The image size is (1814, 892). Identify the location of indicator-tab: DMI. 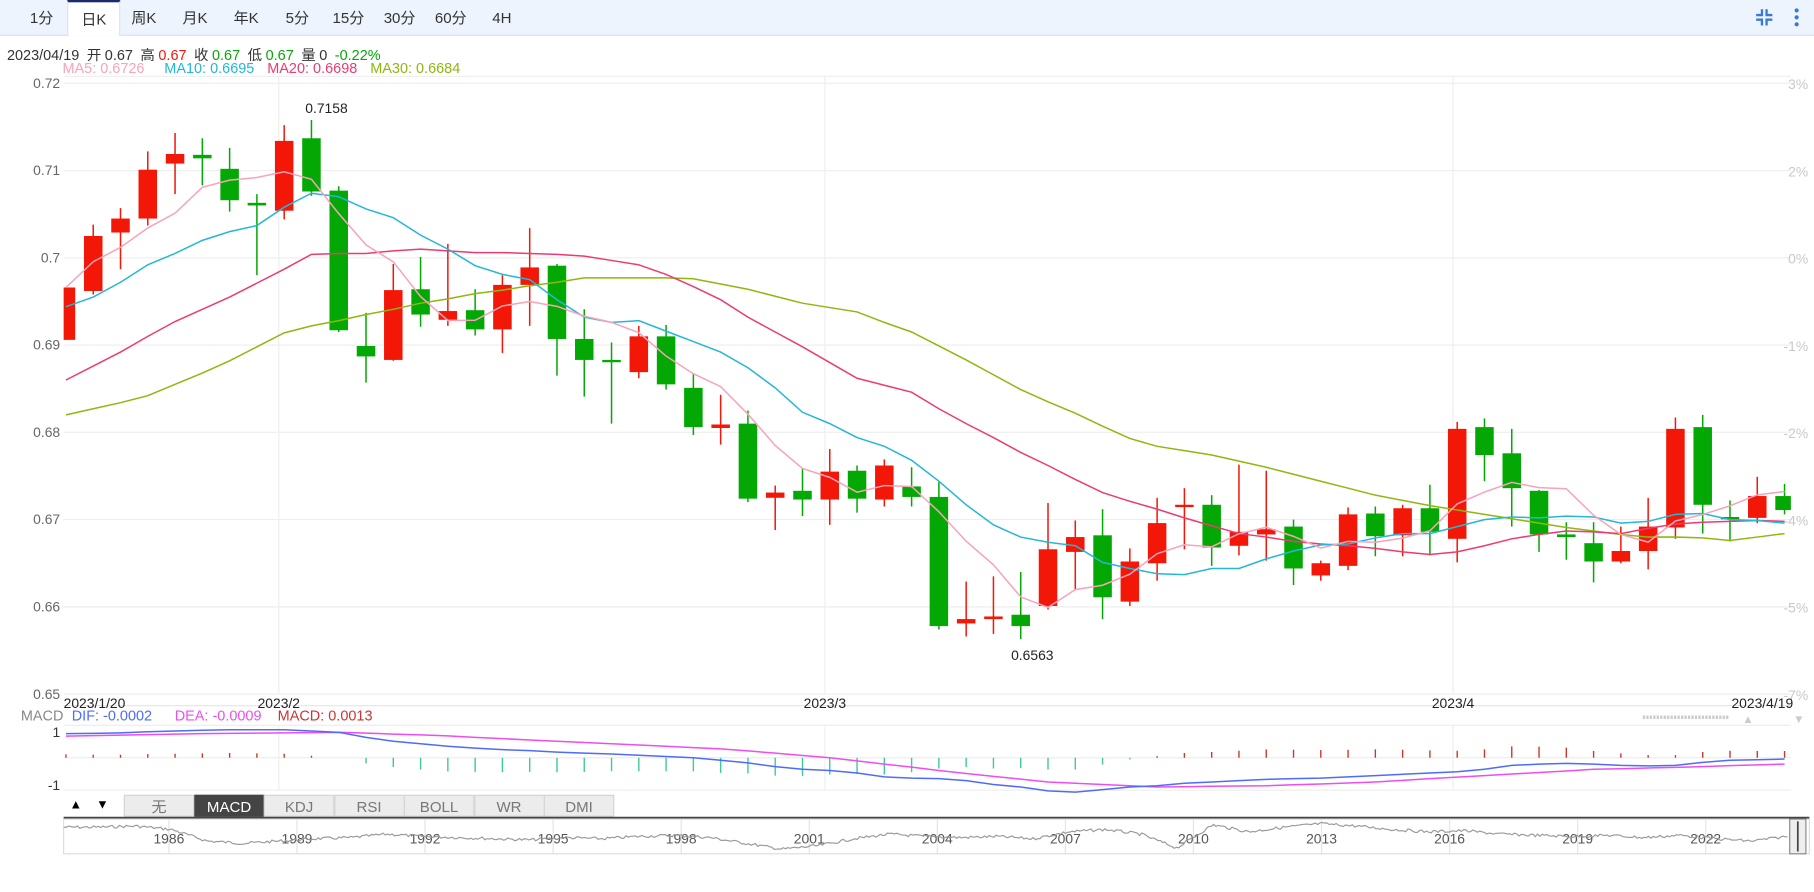
(579, 805).